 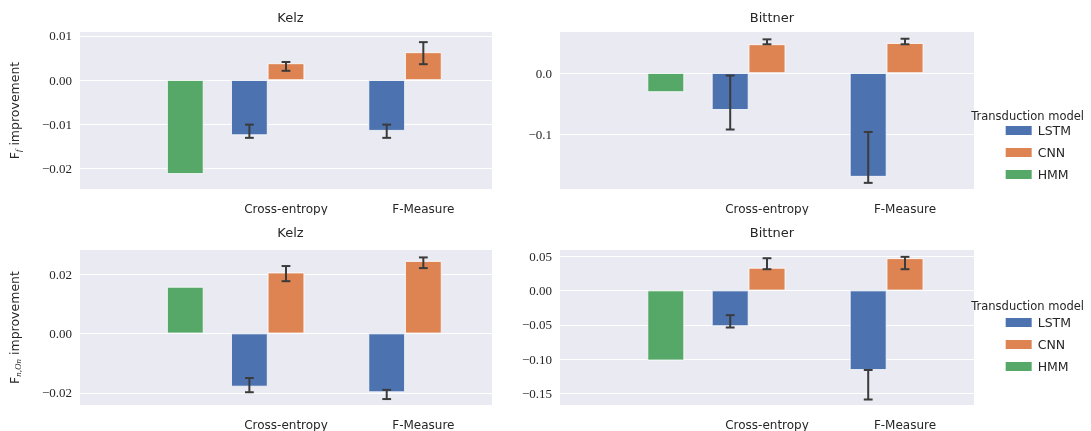 What do you see at coordinates (543, 73) in the screenshot?
I see `y-tick-label: 0.0` at bounding box center [543, 73].